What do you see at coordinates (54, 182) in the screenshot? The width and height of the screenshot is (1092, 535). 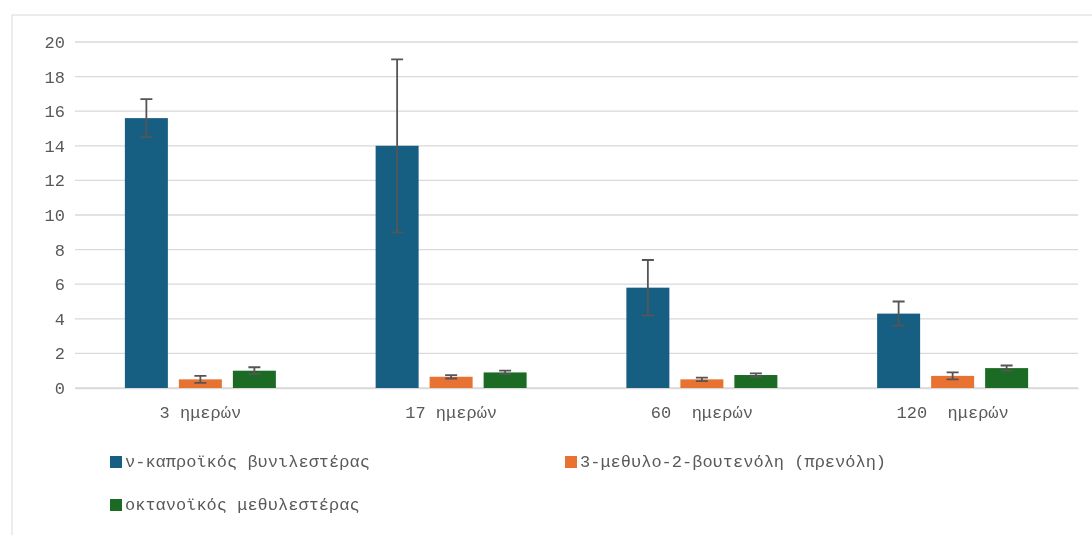 I see `y-tick-label: 12` at bounding box center [54, 182].